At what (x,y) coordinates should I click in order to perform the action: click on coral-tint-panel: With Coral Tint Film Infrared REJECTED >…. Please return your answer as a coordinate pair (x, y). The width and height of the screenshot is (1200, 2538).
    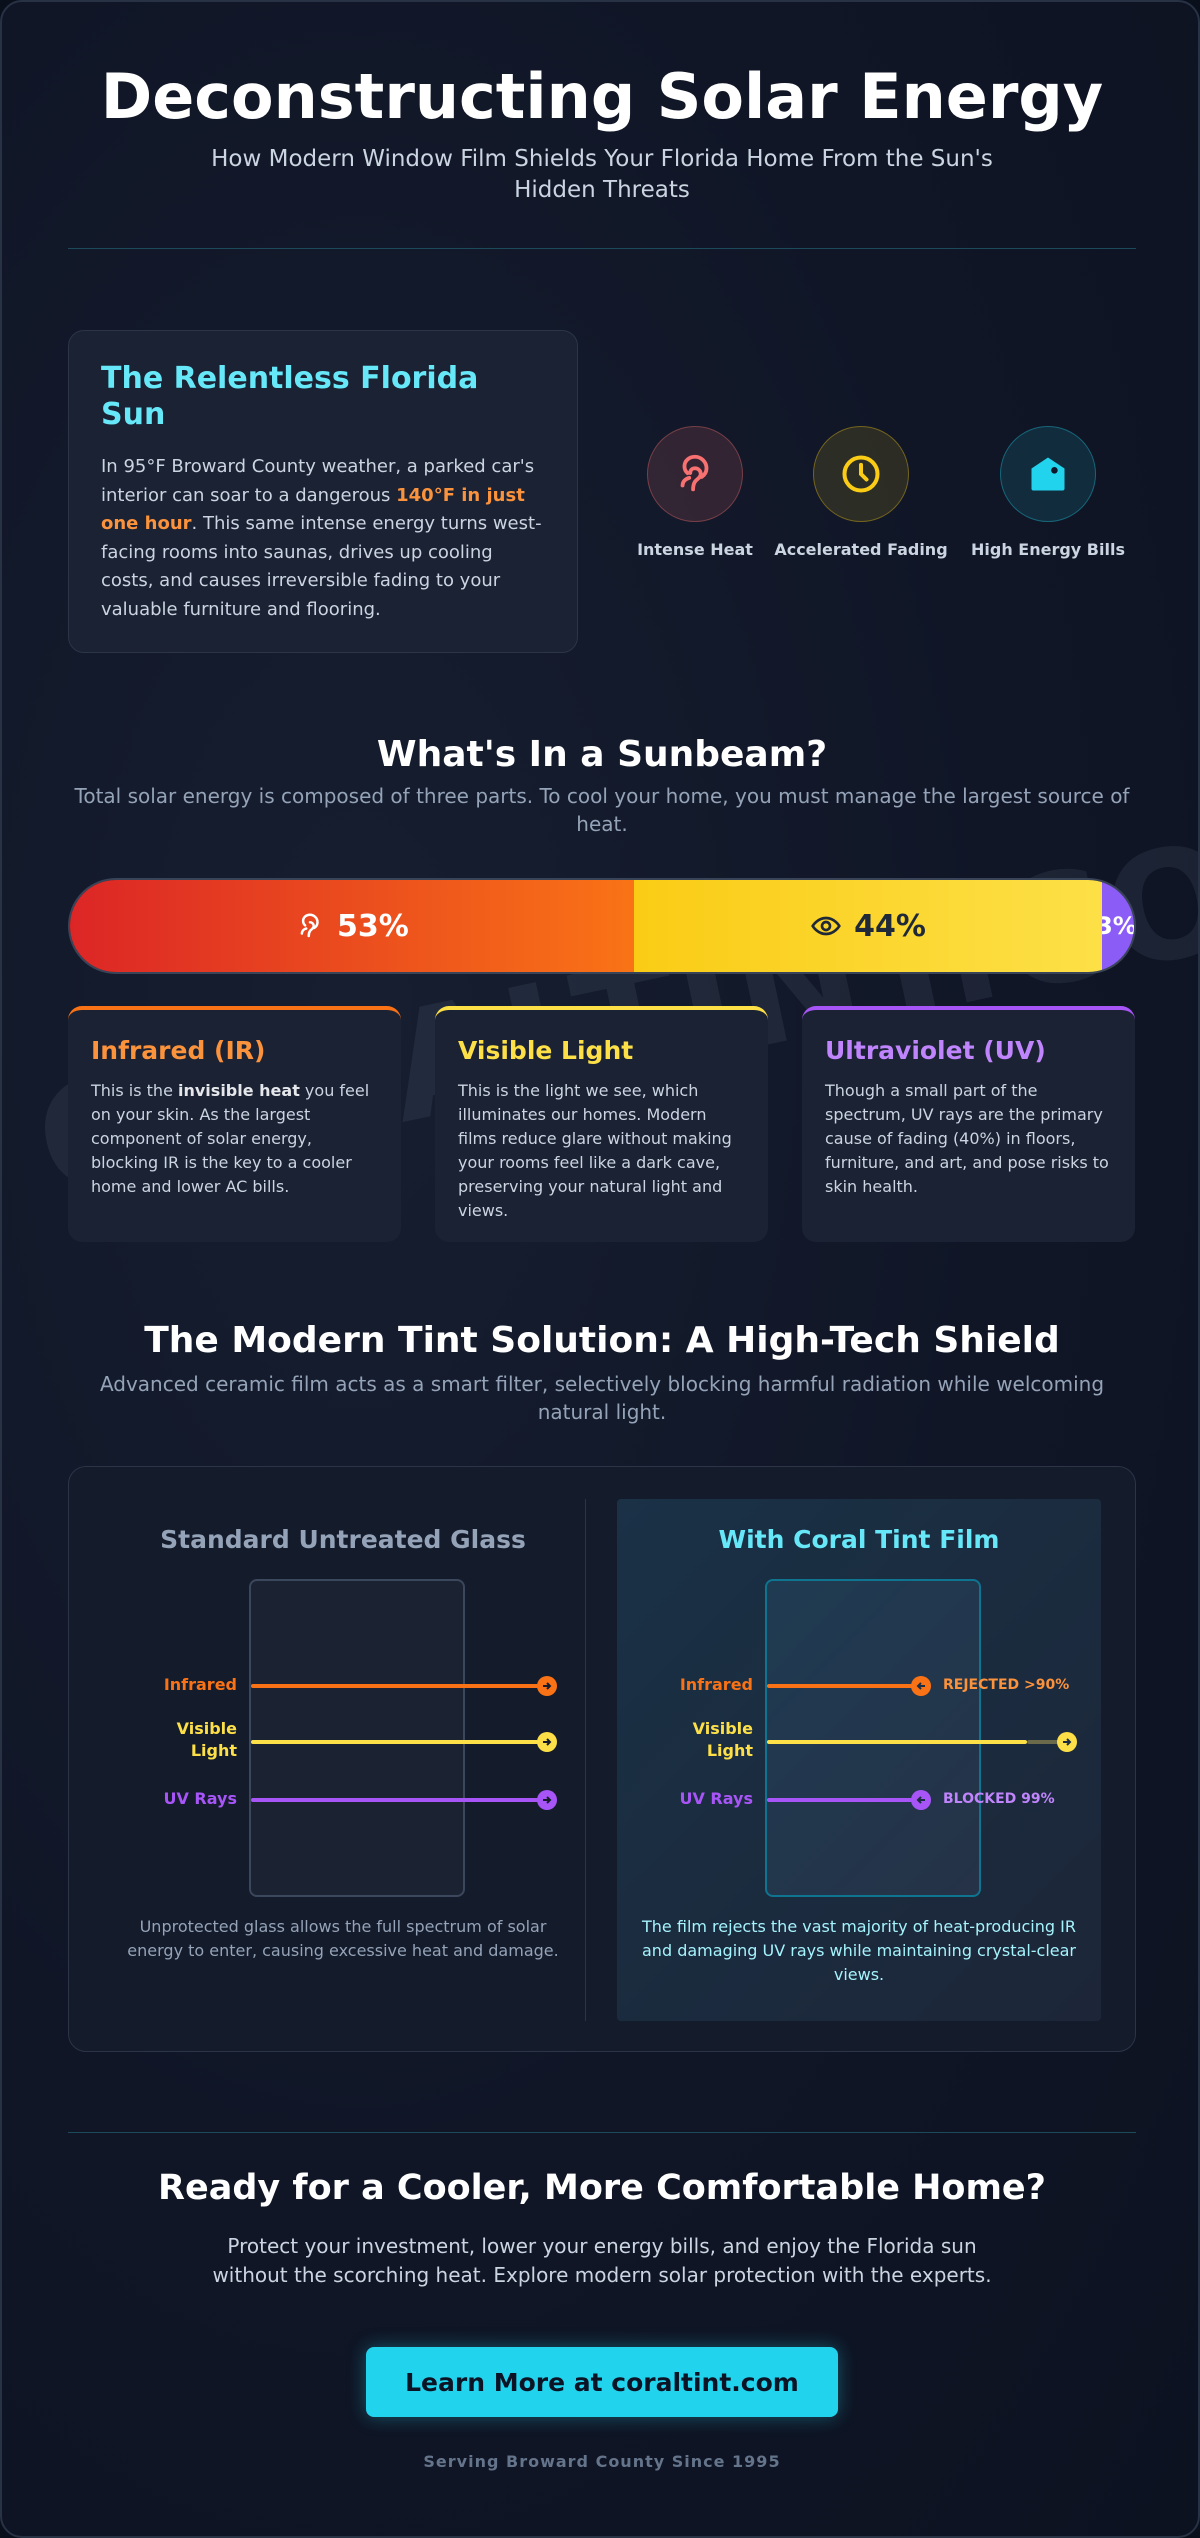
    Looking at the image, I should click on (859, 1760).